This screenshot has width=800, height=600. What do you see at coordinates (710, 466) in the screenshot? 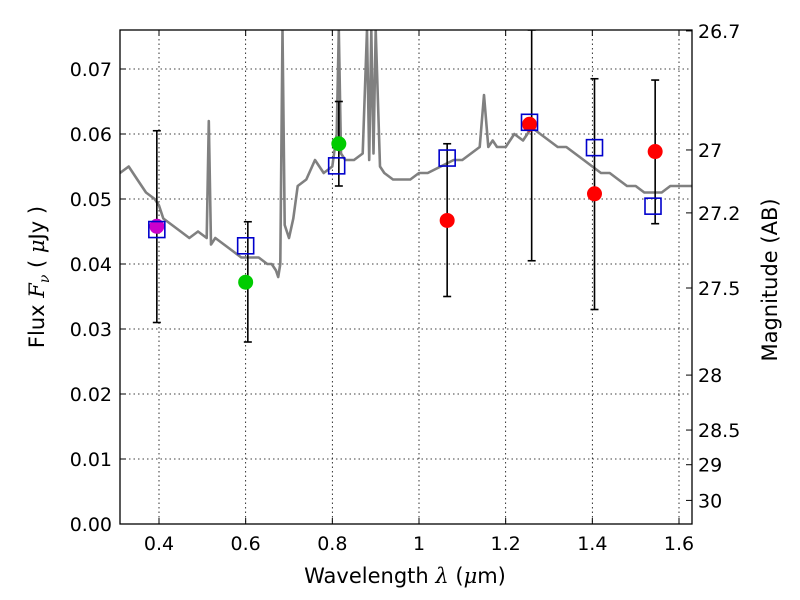
I see `mag-tick-label: 29` at bounding box center [710, 466].